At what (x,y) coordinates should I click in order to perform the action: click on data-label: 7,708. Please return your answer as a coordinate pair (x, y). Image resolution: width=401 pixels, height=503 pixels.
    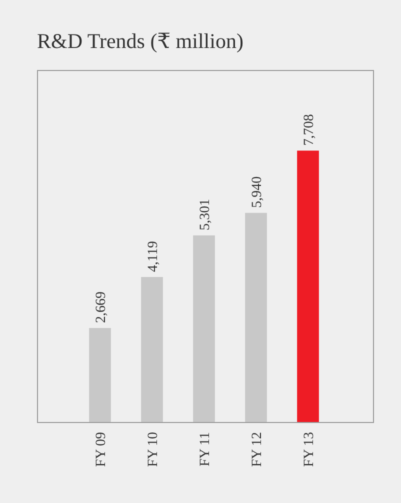
    Looking at the image, I should click on (309, 130).